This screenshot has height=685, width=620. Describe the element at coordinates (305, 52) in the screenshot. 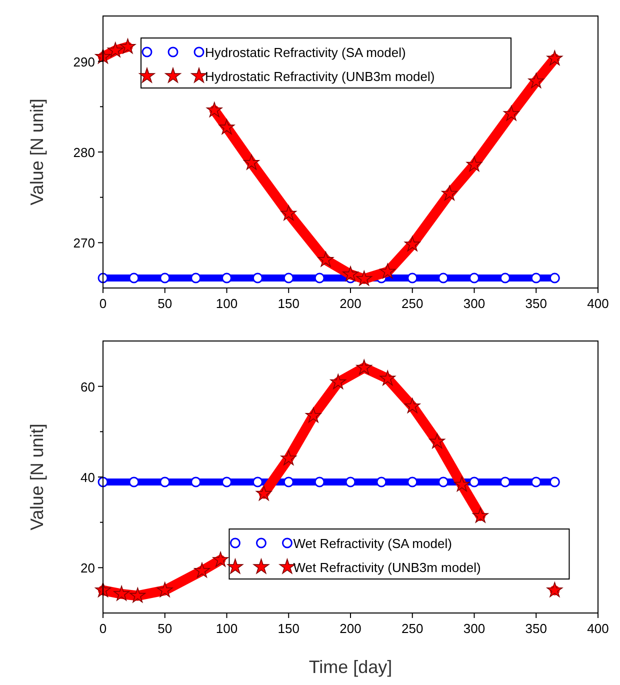

I see `legend-label: Hydrostatic Refractivity (SA model)` at that location.